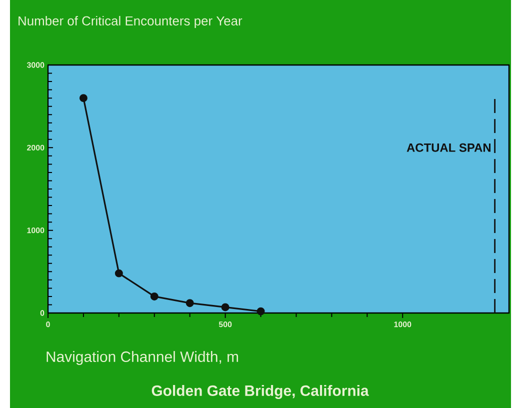 The width and height of the screenshot is (521, 408). What do you see at coordinates (260, 392) in the screenshot?
I see `text: Golden Gate Bridge, California` at bounding box center [260, 392].